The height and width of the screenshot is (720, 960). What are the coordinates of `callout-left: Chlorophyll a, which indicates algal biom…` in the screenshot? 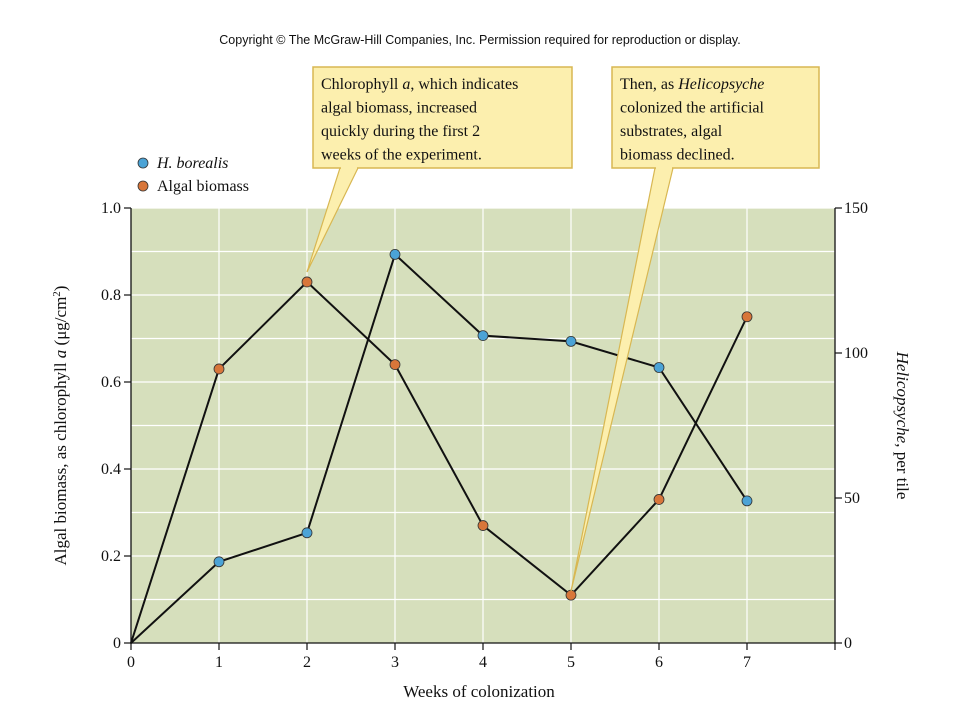 It's located at (439, 169).